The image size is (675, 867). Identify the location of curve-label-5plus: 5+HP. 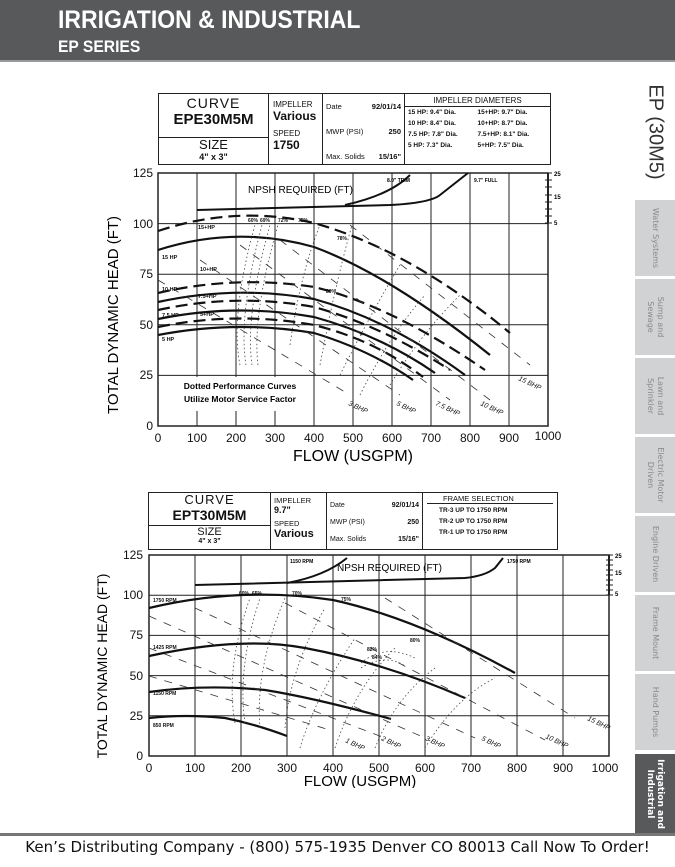
(207, 315).